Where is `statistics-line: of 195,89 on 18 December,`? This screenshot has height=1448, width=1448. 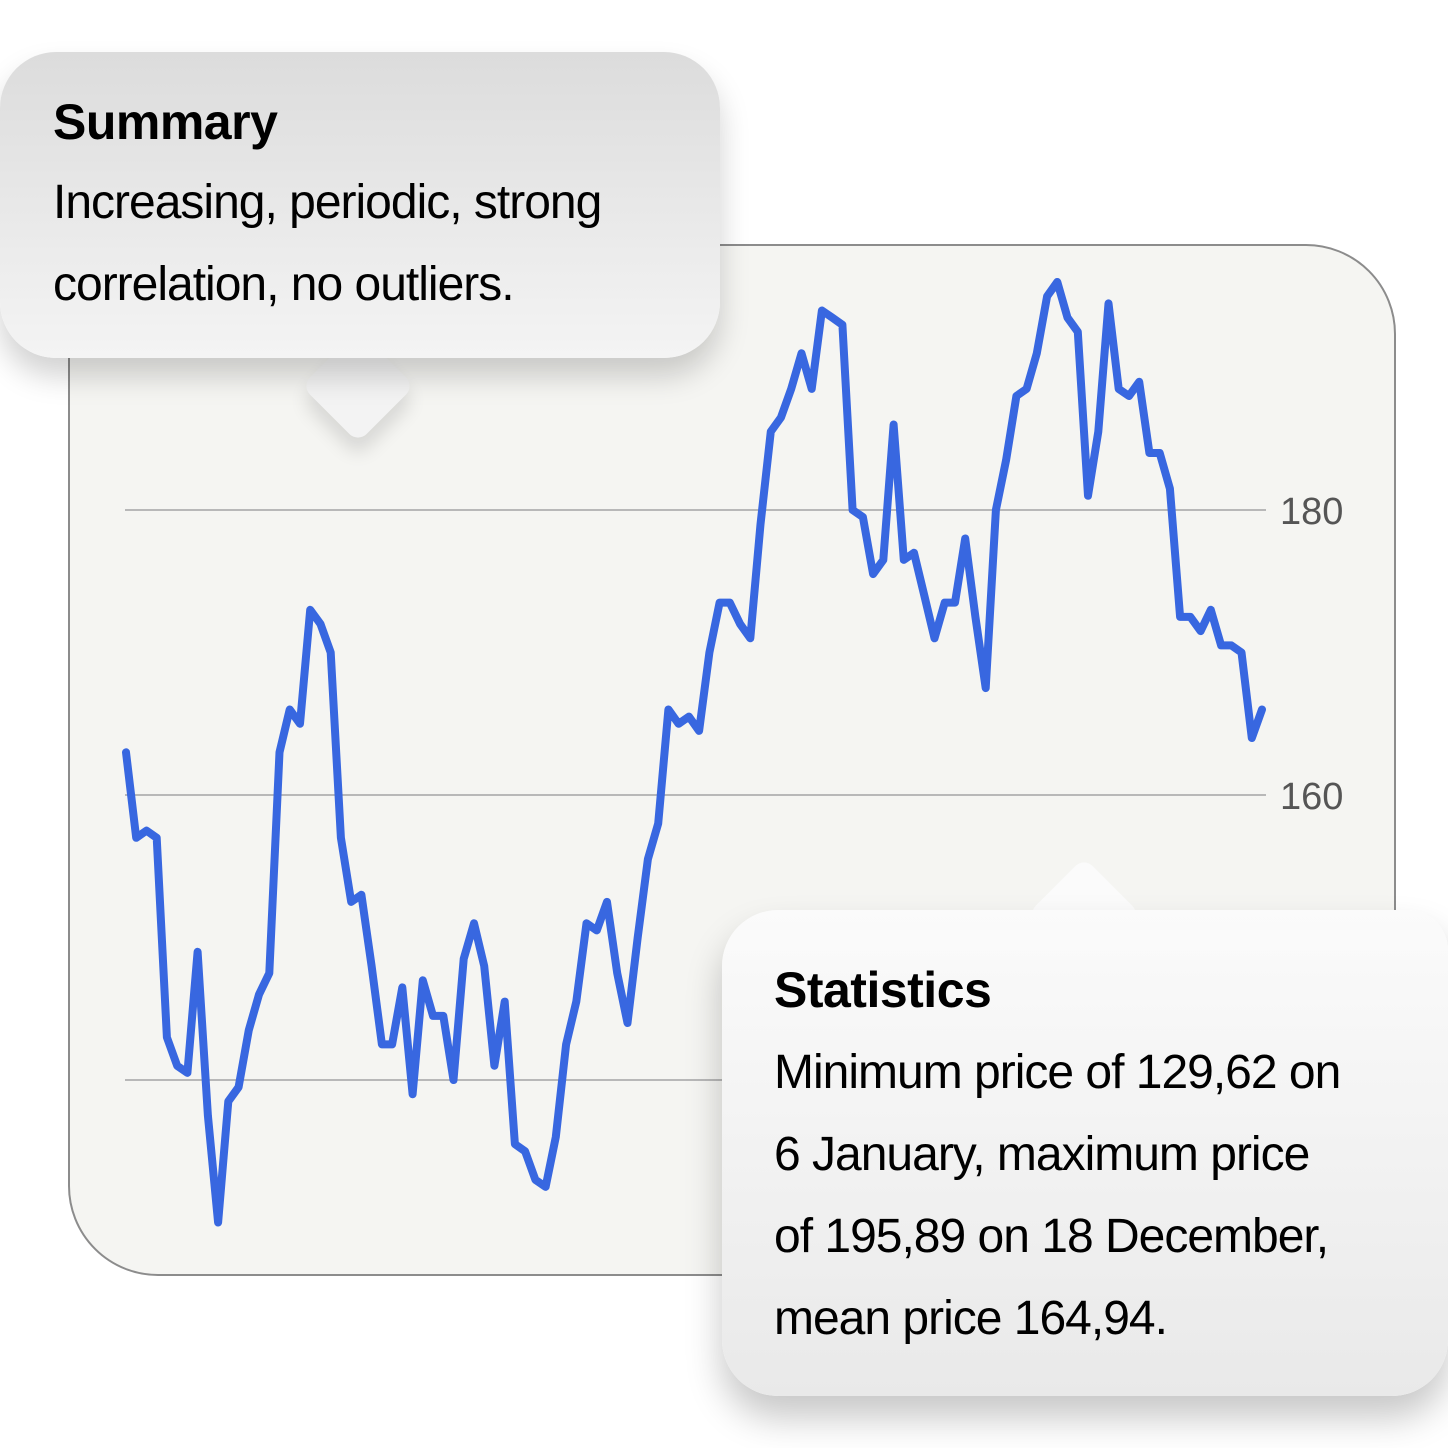 statistics-line: of 195,89 on 18 December, is located at coordinates (1051, 1236).